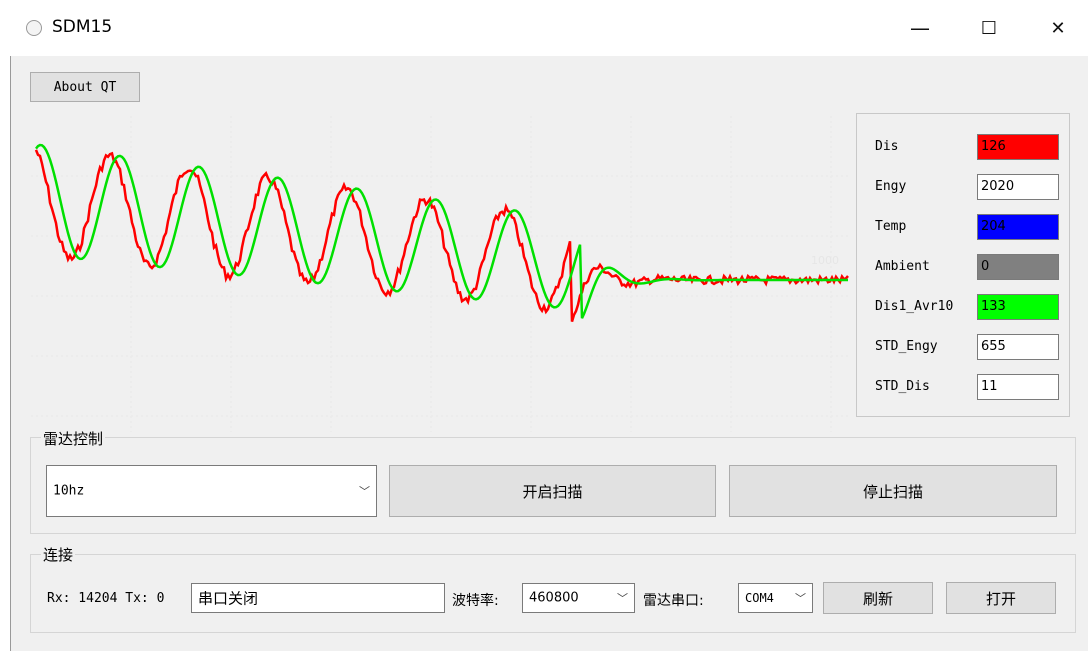  Describe the element at coordinates (34, 28) in the screenshot. I see `app-icon` at that location.